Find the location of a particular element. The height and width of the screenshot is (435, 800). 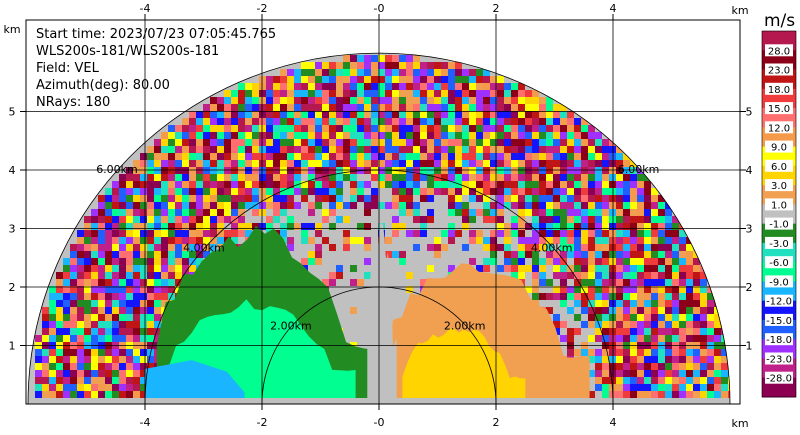

x-tick-label-top: 2 is located at coordinates (496, 8).